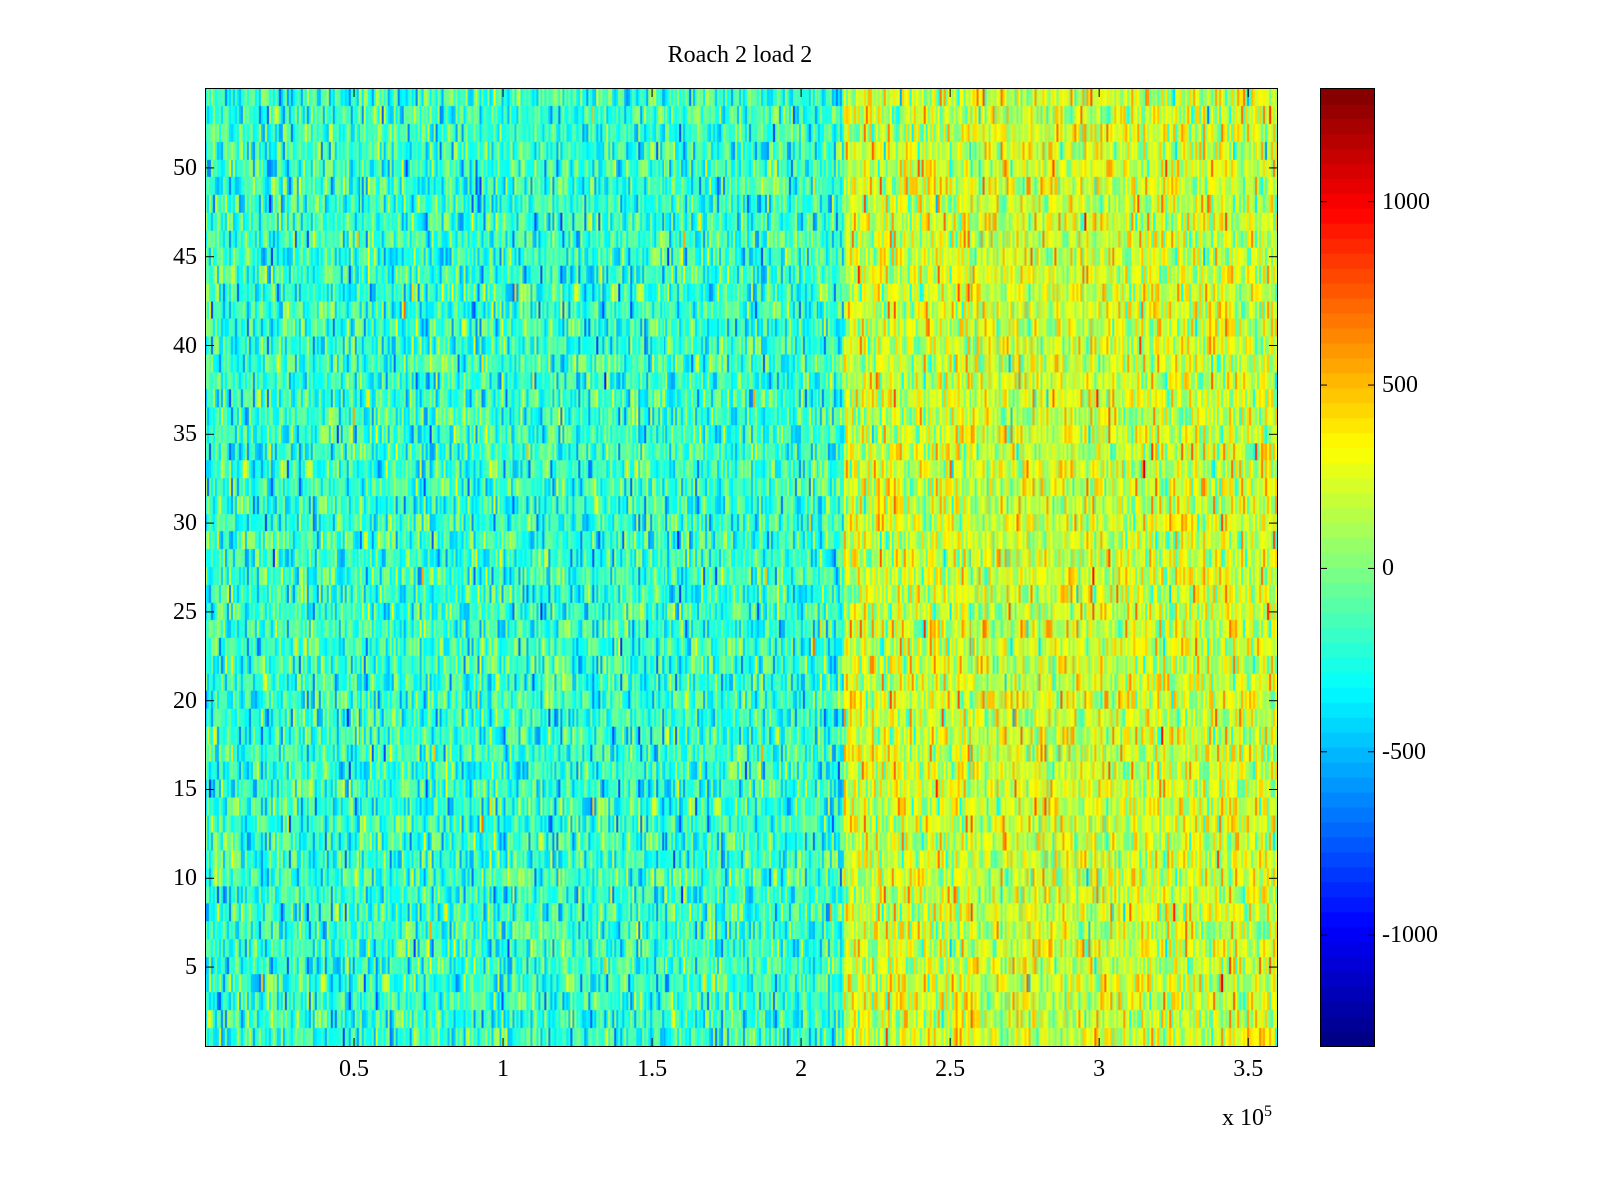 The image size is (1600, 1200). I want to click on colorbar, so click(1347, 567).